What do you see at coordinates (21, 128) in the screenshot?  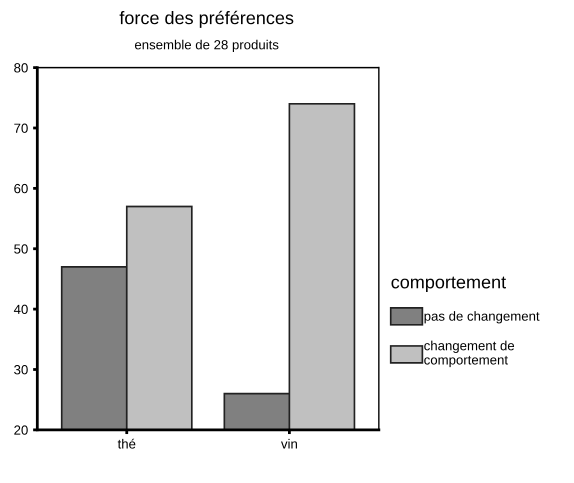 I see `y-tick-label: 70` at bounding box center [21, 128].